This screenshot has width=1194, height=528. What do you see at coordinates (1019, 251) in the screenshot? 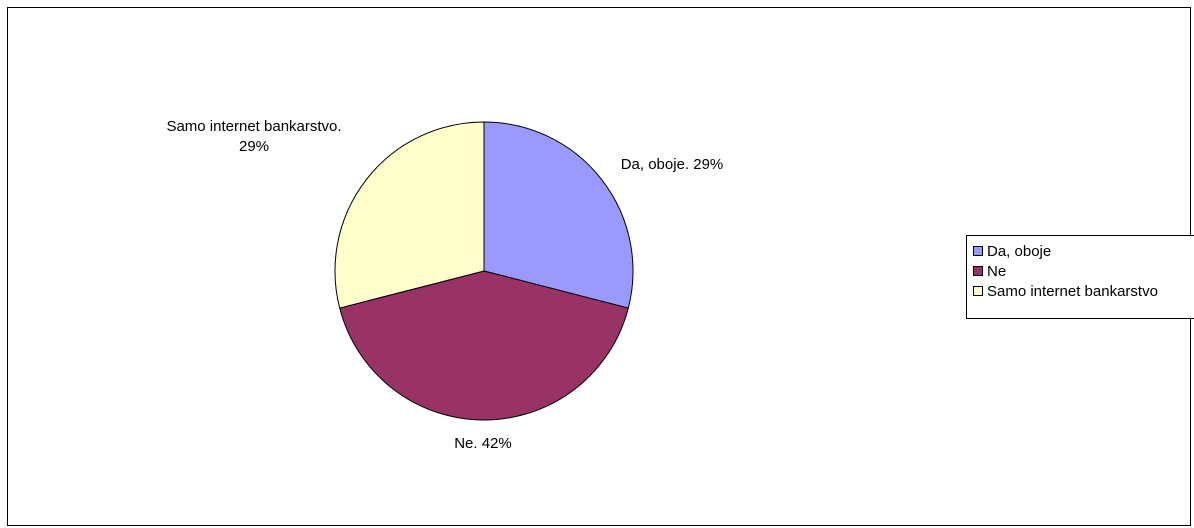
I see `legend-label-1: Da, oboje` at bounding box center [1019, 251].